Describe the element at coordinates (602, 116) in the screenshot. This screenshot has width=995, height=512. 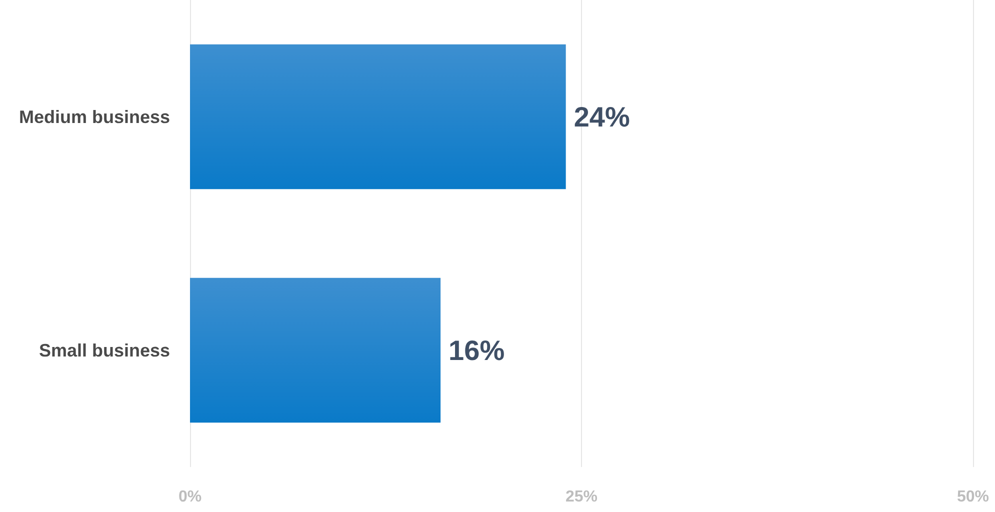
I see `data-label: 24%` at that location.